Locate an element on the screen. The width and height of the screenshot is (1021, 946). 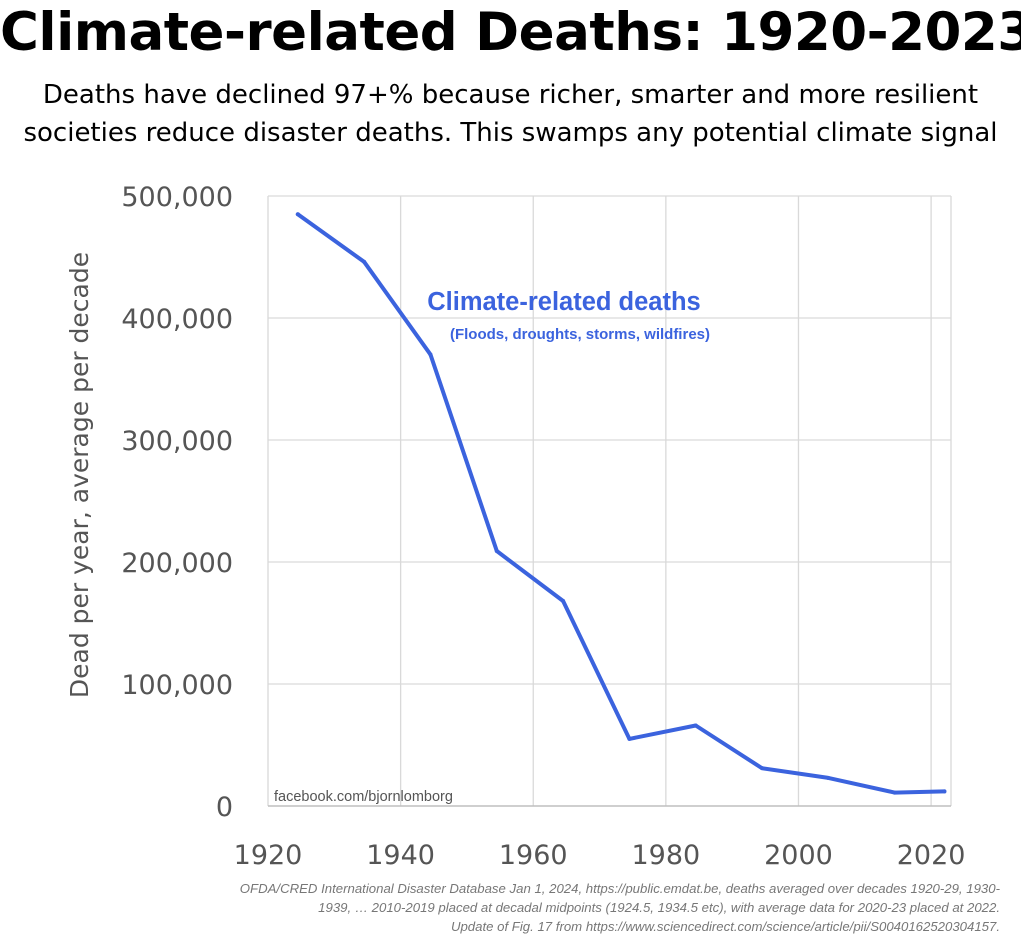
x-tick-label: 2020 is located at coordinates (931, 855).